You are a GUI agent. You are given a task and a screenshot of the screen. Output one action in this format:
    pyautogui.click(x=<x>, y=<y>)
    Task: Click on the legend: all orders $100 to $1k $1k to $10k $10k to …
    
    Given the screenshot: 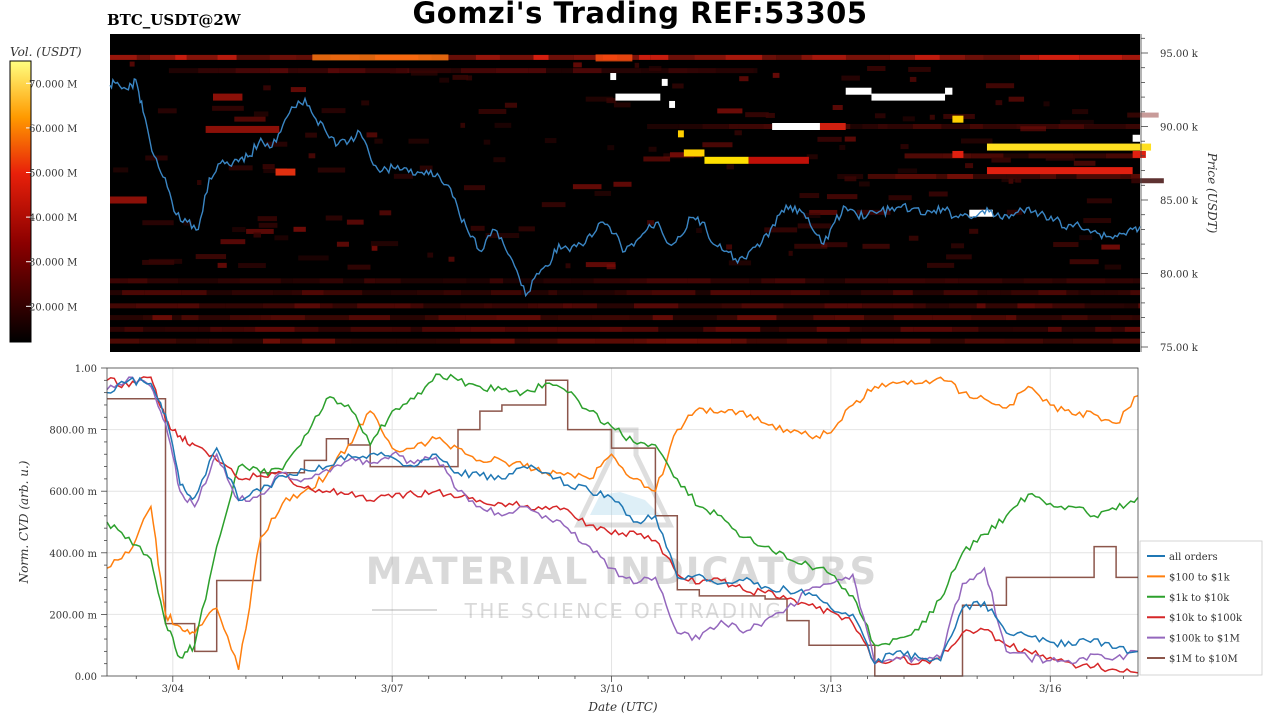 What is the action you would take?
    pyautogui.click(x=1201, y=608)
    